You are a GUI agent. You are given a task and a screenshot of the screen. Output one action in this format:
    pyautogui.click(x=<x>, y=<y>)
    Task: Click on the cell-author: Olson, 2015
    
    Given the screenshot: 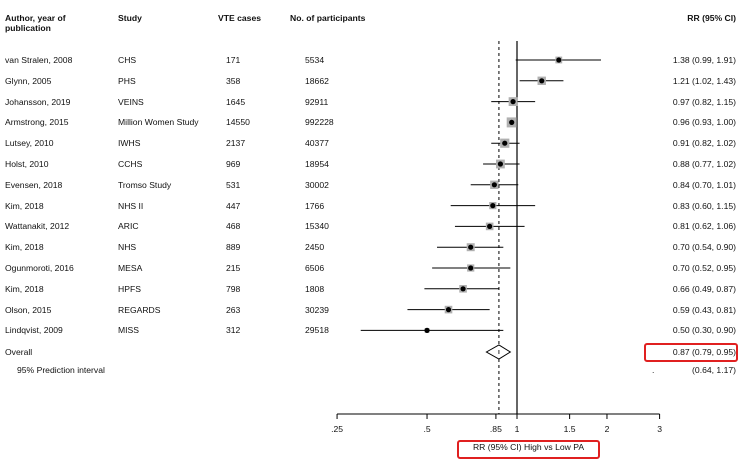 What is the action you would take?
    pyautogui.click(x=28, y=309)
    